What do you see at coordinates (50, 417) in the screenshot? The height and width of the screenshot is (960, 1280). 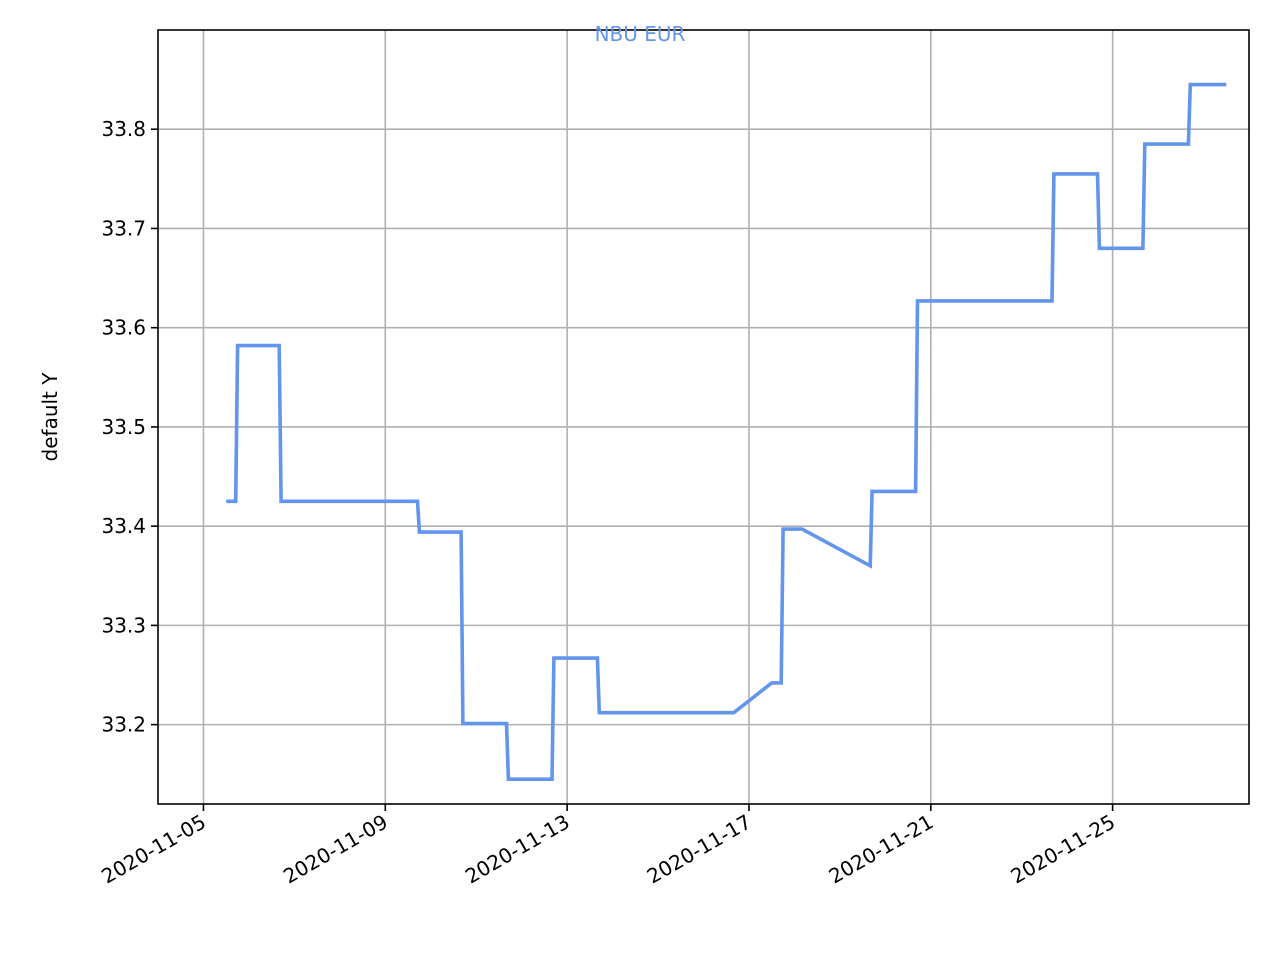 I see `y-axis-label: default Y` at bounding box center [50, 417].